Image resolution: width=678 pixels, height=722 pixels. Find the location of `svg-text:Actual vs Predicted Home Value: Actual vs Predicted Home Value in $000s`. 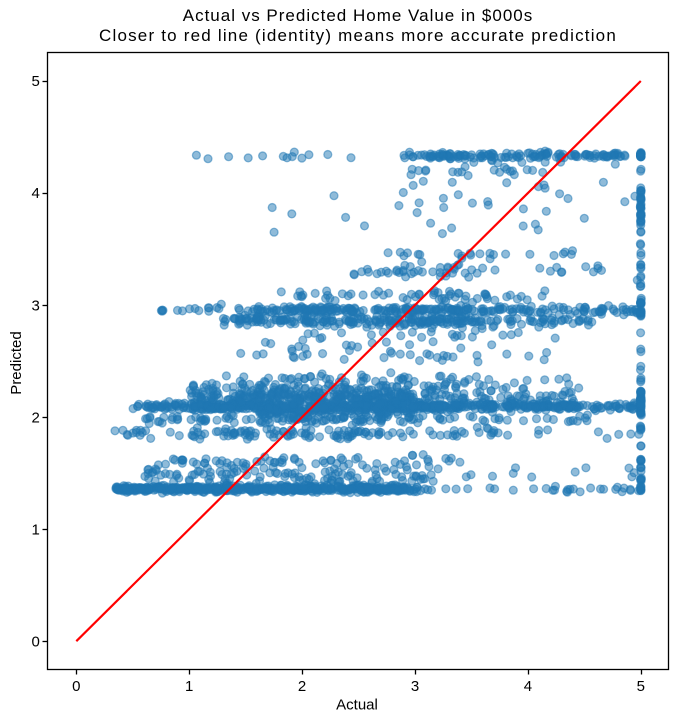

svg-text:Actual vs Predicted Home Value: Actual vs Predicted Home Value in $000s is located at coordinates (358, 15).